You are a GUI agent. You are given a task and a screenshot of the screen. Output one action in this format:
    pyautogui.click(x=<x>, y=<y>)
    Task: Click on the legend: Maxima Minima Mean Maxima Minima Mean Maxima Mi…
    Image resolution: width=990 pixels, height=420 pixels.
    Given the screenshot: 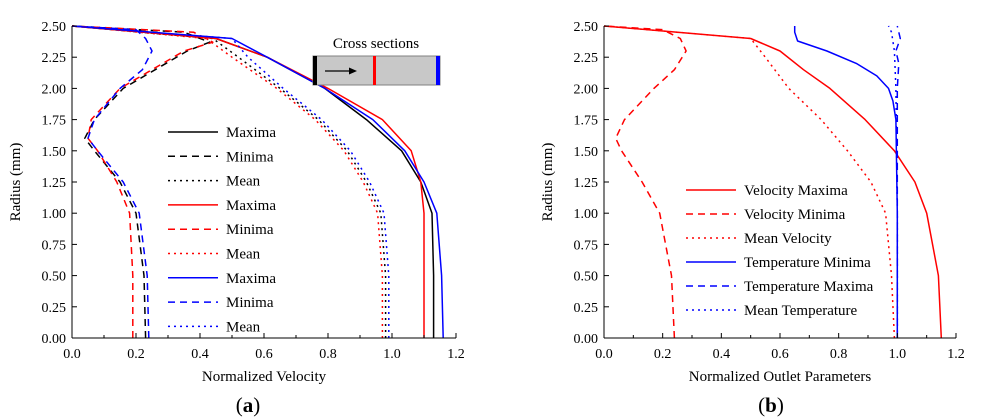 What is the action you would take?
    pyautogui.click(x=222, y=230)
    